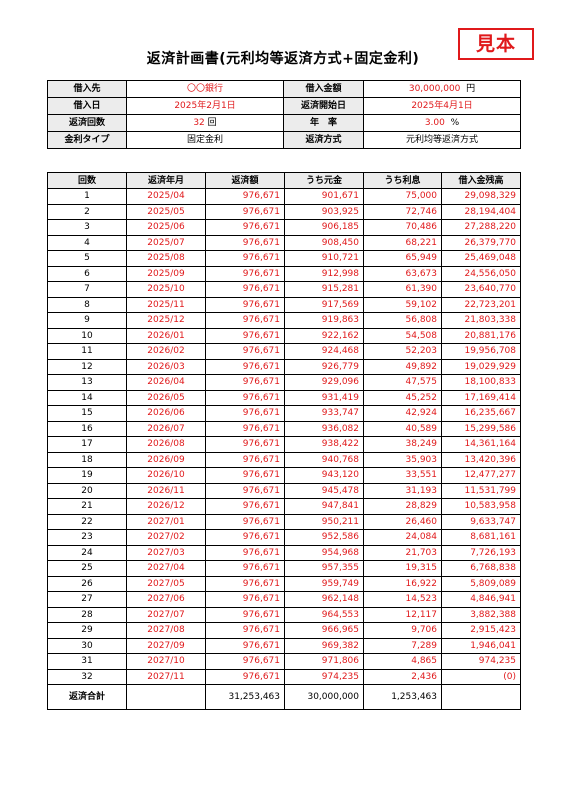 The width and height of the screenshot is (566, 800). What do you see at coordinates (324, 697) in the screenshot?
I see `total-principal: 30,000,000` at bounding box center [324, 697].